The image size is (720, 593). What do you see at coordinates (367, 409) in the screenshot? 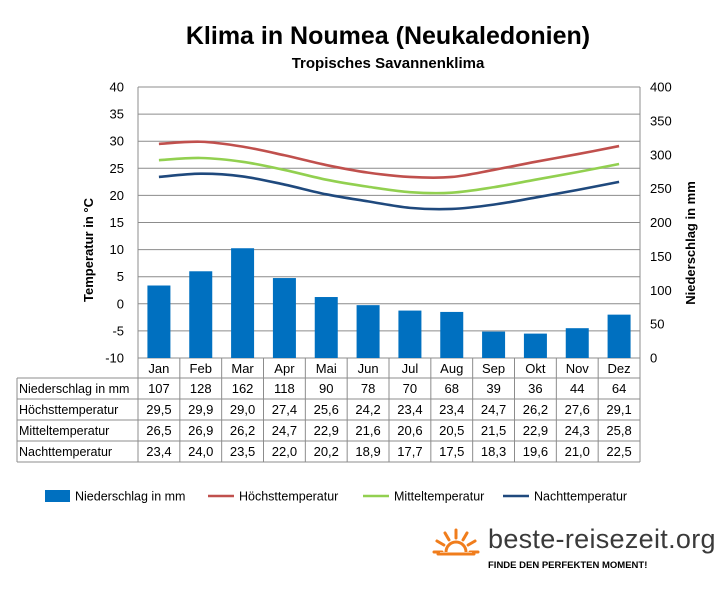
I see `table-cell-value: 24,2` at bounding box center [367, 409].